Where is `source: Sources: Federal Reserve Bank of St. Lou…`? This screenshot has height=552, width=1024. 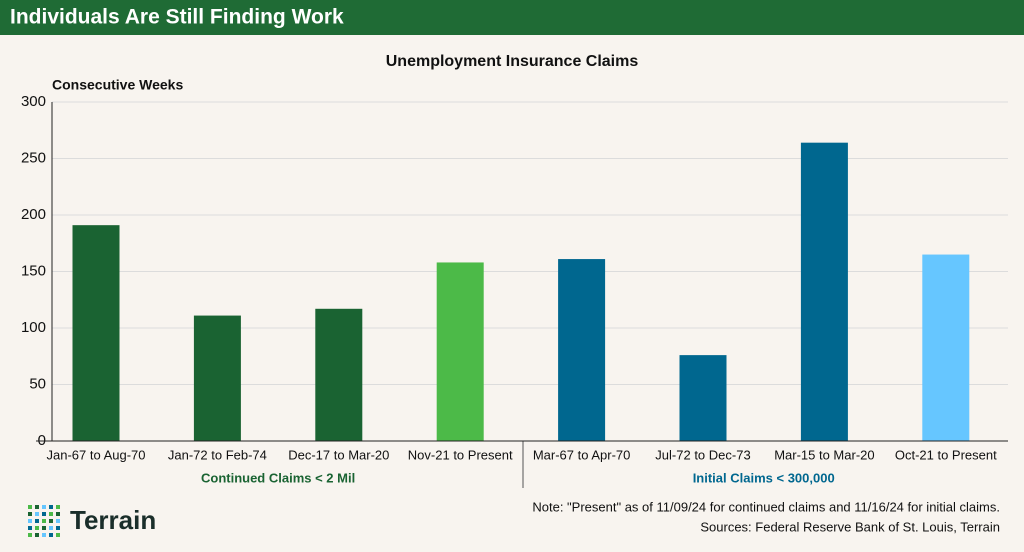
source: Sources: Federal Reserve Bank of St. Lou… is located at coordinates (850, 526).